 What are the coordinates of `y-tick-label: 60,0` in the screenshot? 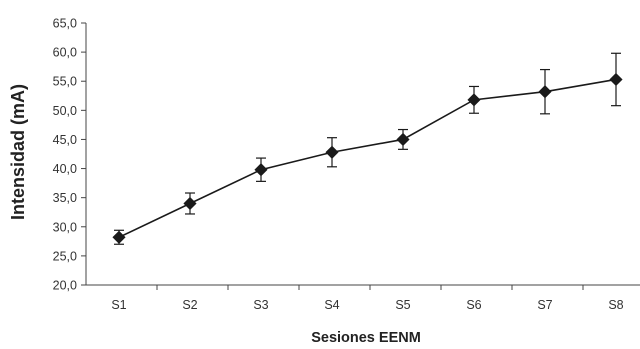 It's located at (65, 53).